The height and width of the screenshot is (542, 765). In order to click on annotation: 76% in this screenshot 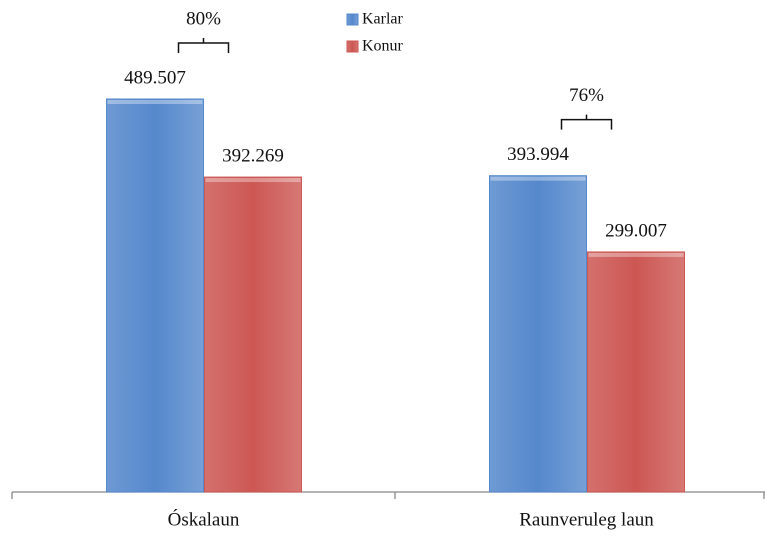, I will do `click(586, 95)`.